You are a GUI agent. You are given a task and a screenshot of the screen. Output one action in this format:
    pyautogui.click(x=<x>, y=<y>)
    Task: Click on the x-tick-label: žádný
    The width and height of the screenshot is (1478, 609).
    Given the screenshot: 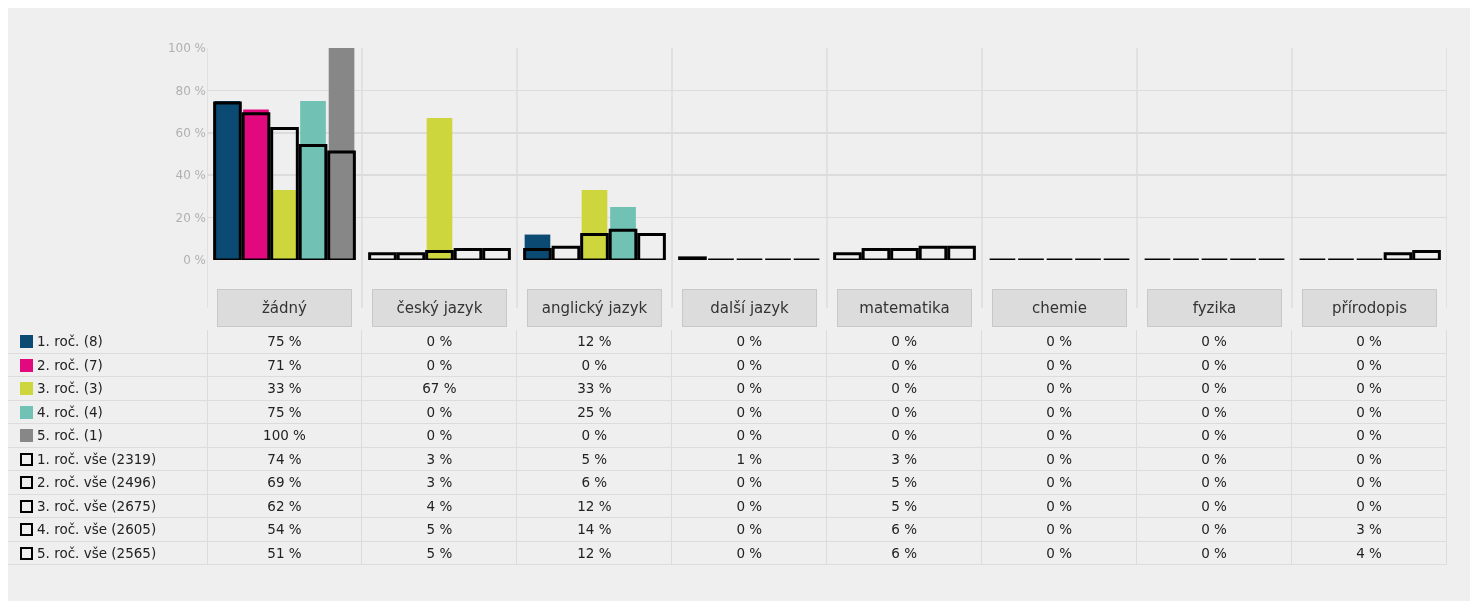 What is the action you would take?
    pyautogui.click(x=284, y=308)
    